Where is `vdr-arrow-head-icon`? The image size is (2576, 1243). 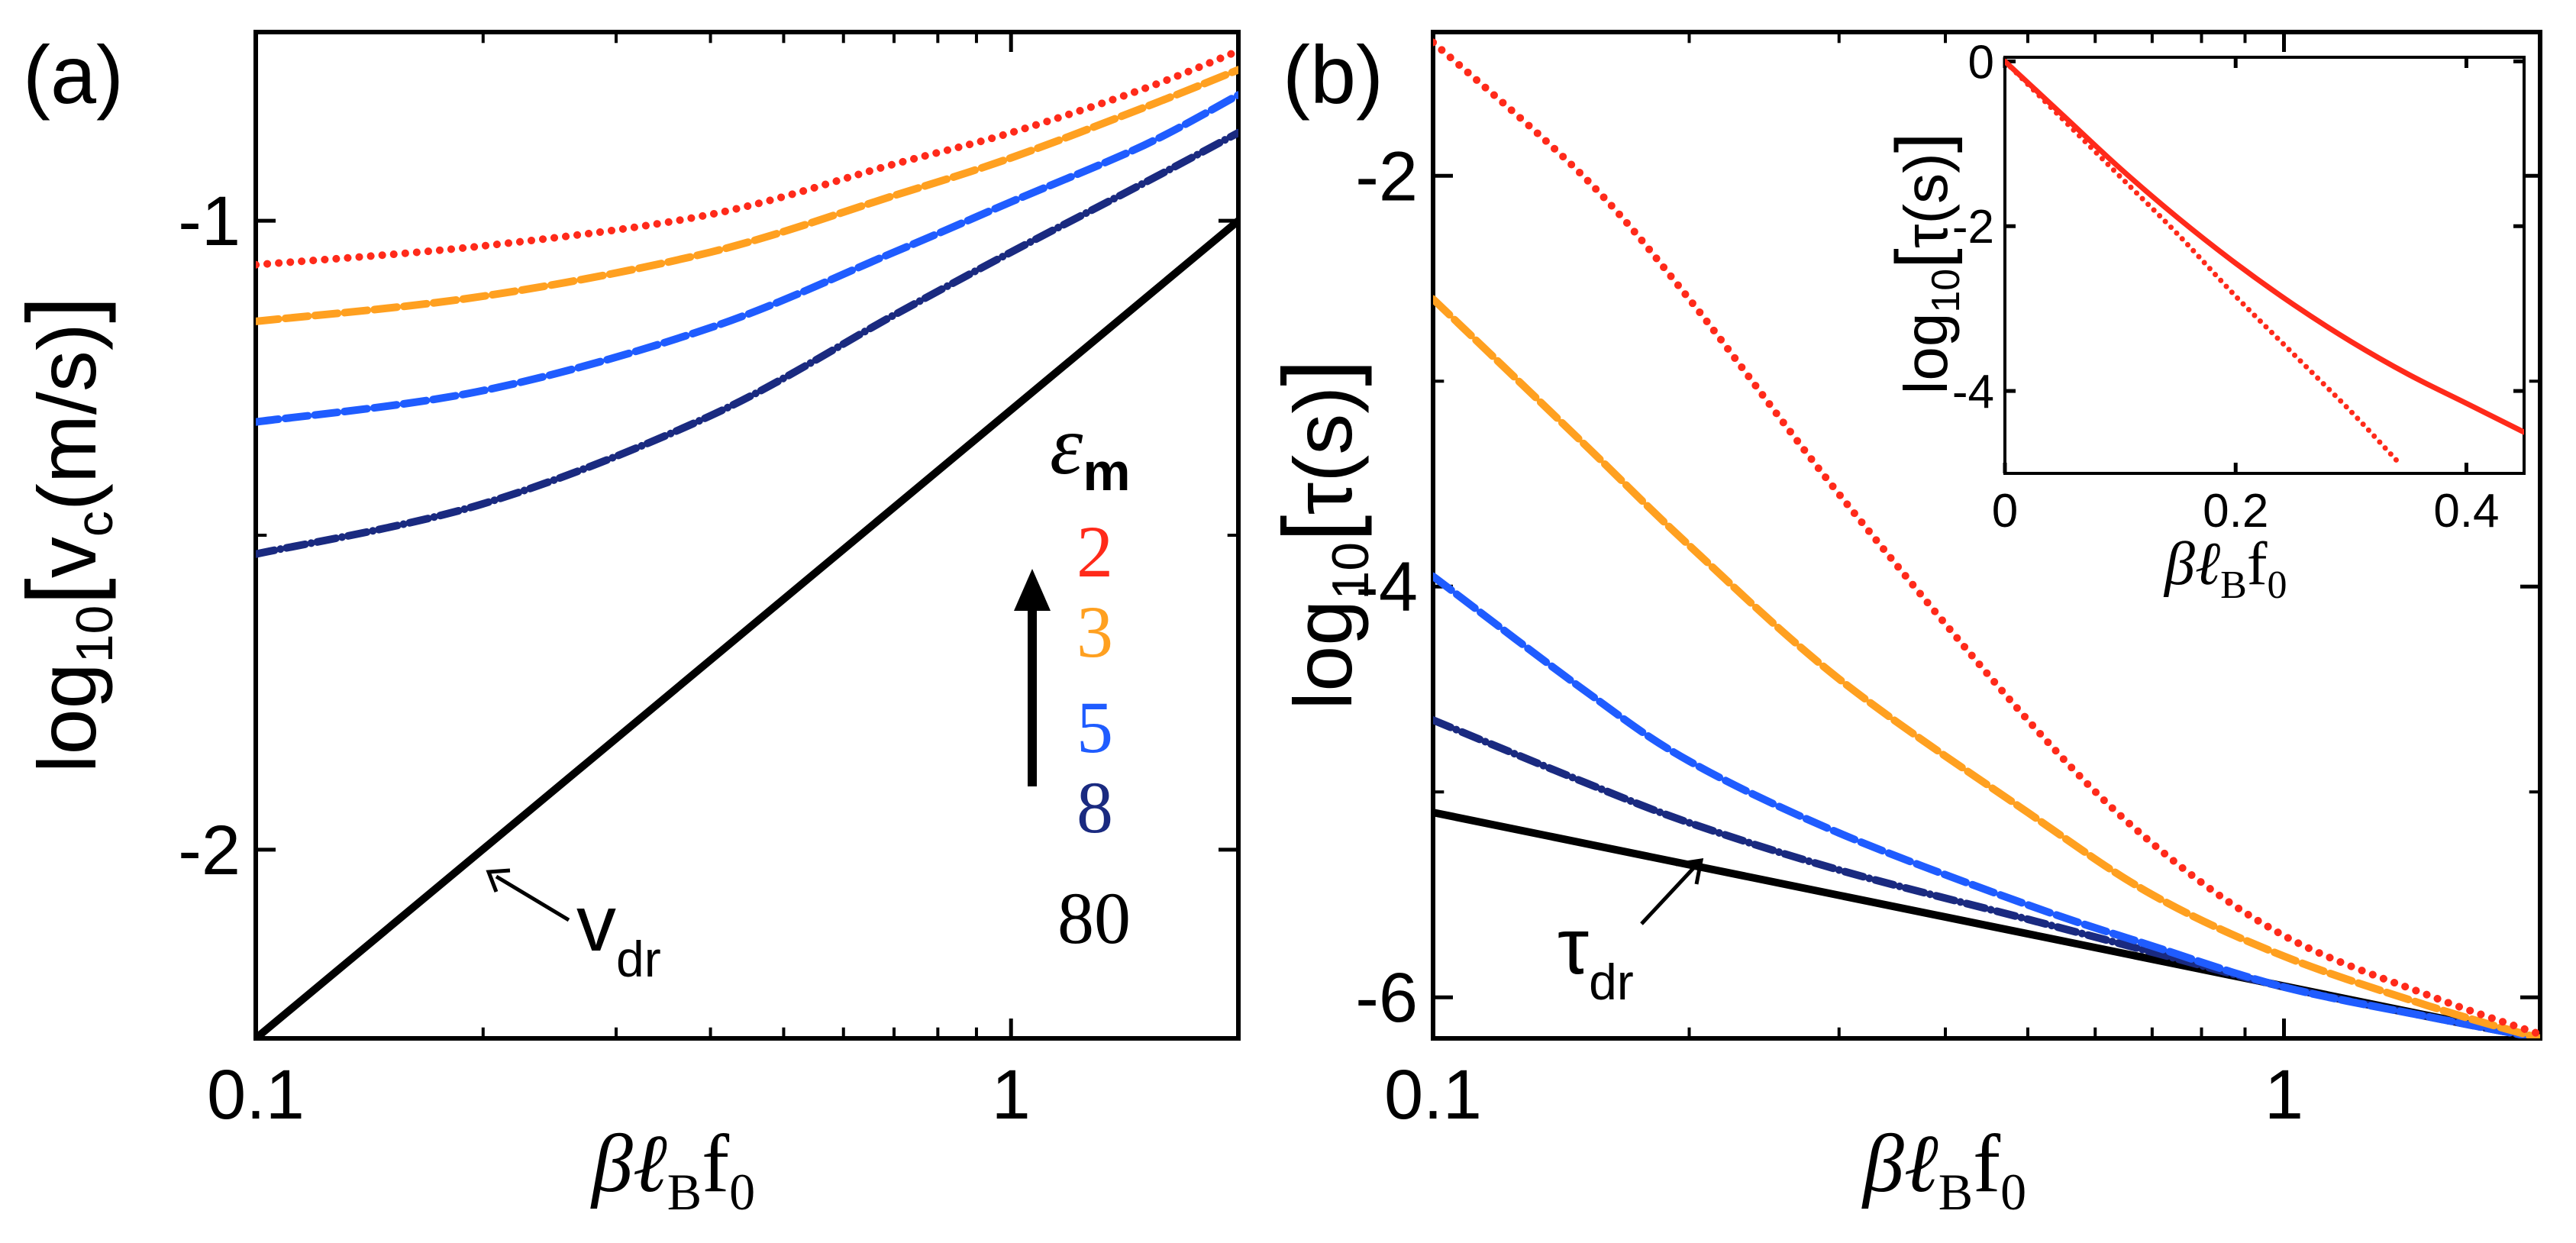 vdr-arrow-head-icon is located at coordinates (498, 880).